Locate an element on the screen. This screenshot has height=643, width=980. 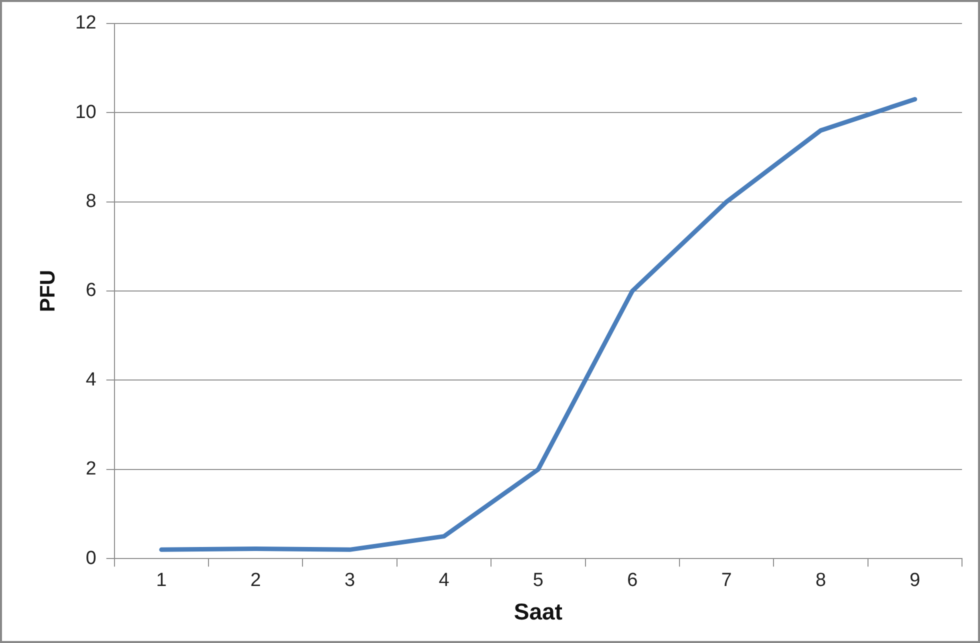
y-axis-title: PFU is located at coordinates (48, 291).